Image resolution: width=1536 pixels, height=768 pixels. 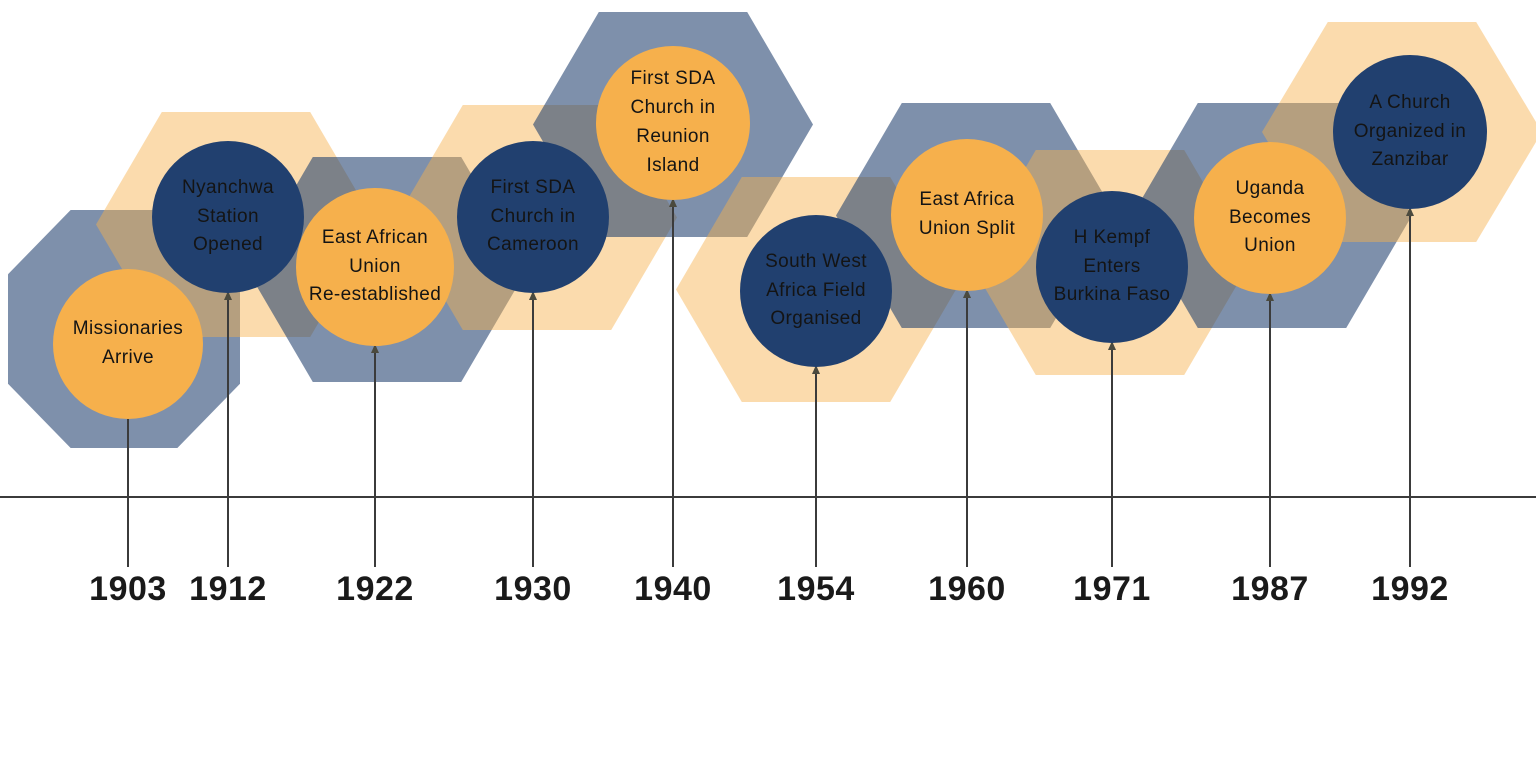 What do you see at coordinates (1410, 102) in the screenshot?
I see `event-label-line: A Church` at bounding box center [1410, 102].